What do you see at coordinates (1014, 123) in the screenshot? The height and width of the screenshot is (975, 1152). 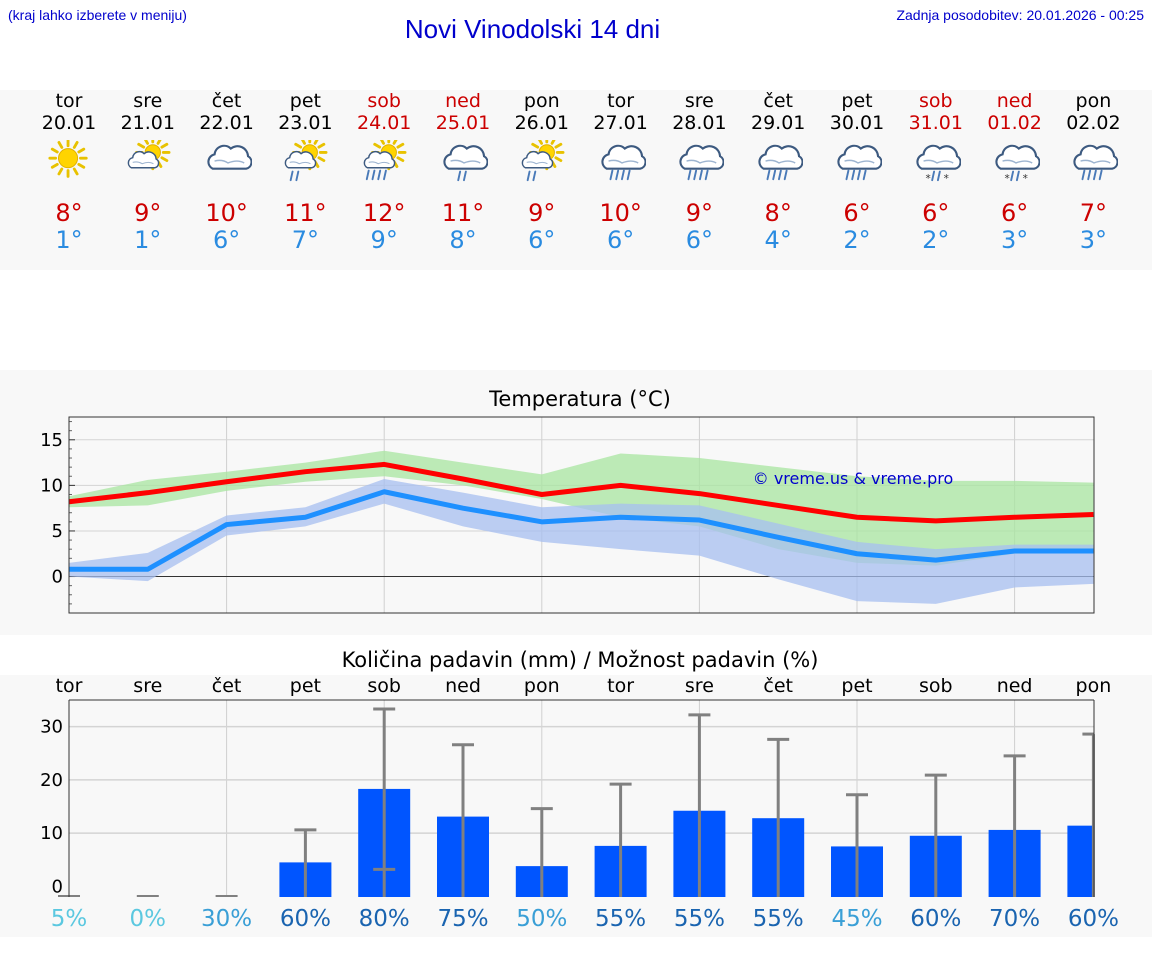 I see `day-date: 01.02` at bounding box center [1014, 123].